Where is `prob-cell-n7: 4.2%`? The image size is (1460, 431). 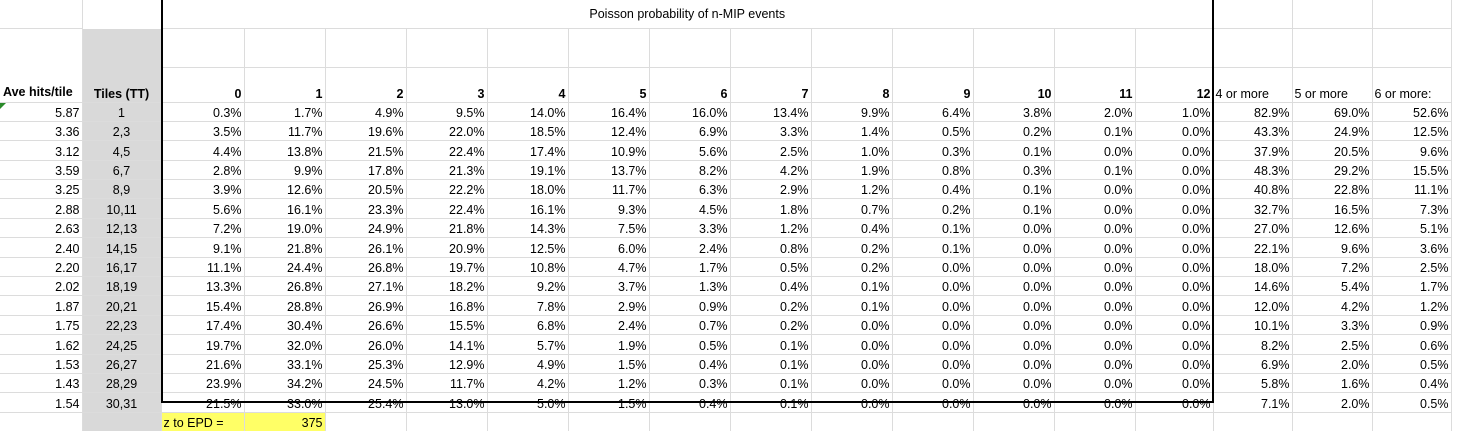
prob-cell-n7: 4.2% is located at coordinates (771, 170).